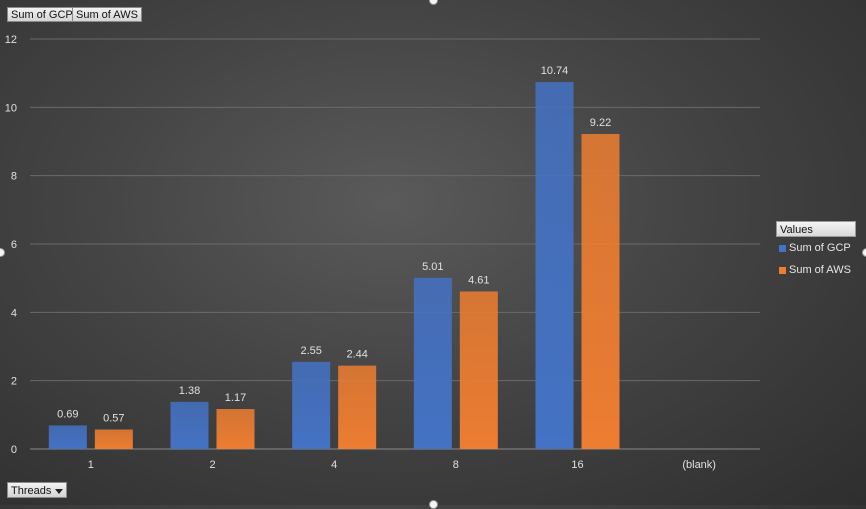  What do you see at coordinates (59, 491) in the screenshot?
I see `chevron-down-icon` at bounding box center [59, 491].